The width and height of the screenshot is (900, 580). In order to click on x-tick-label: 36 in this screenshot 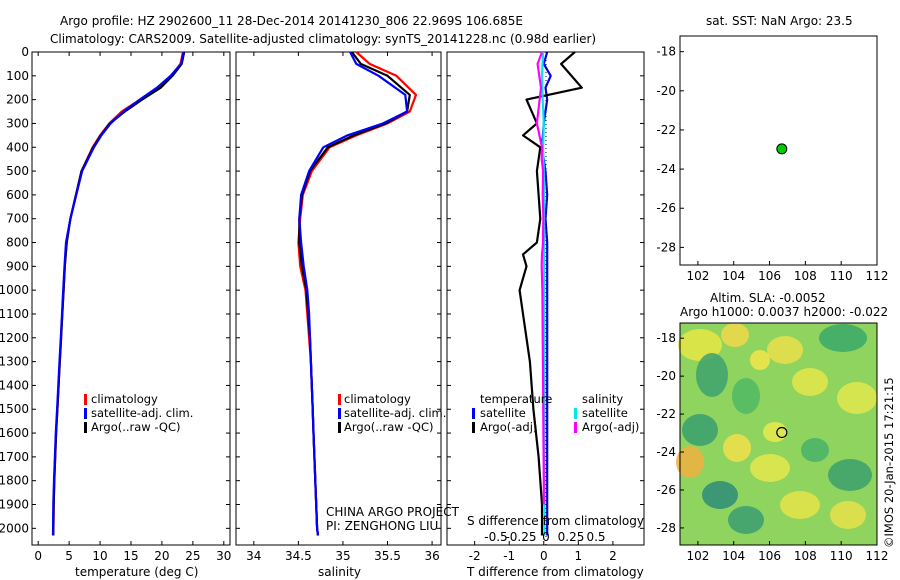, I will do `click(431, 556)`.